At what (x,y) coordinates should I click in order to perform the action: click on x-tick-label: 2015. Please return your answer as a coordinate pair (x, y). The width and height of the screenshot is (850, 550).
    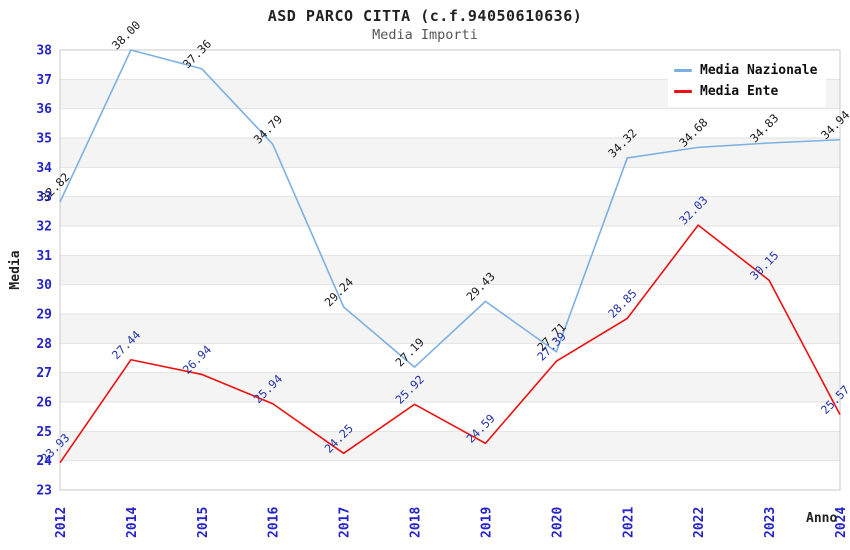
    Looking at the image, I should click on (203, 522).